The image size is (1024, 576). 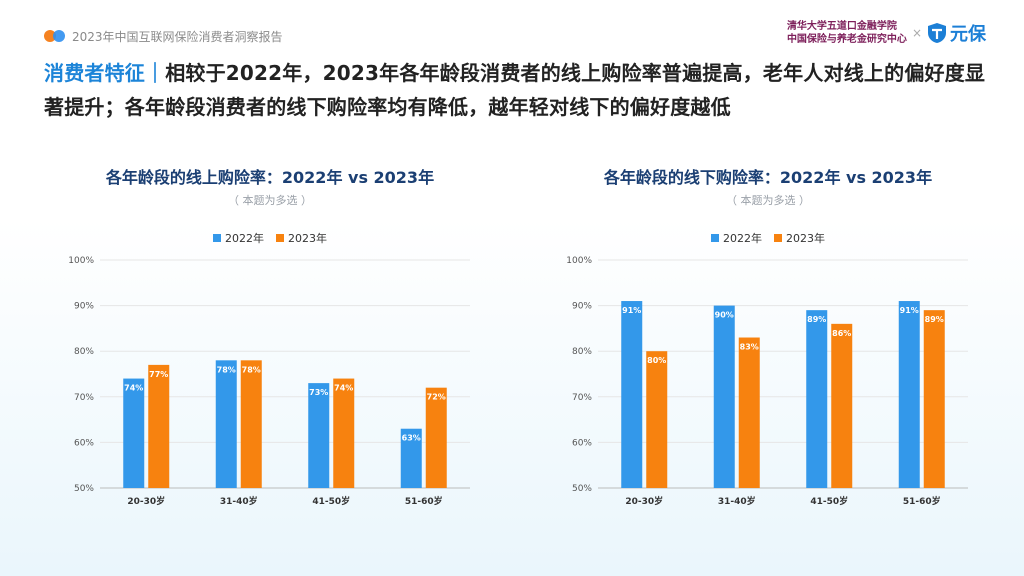 I want to click on data-label: 83%, so click(x=749, y=347).